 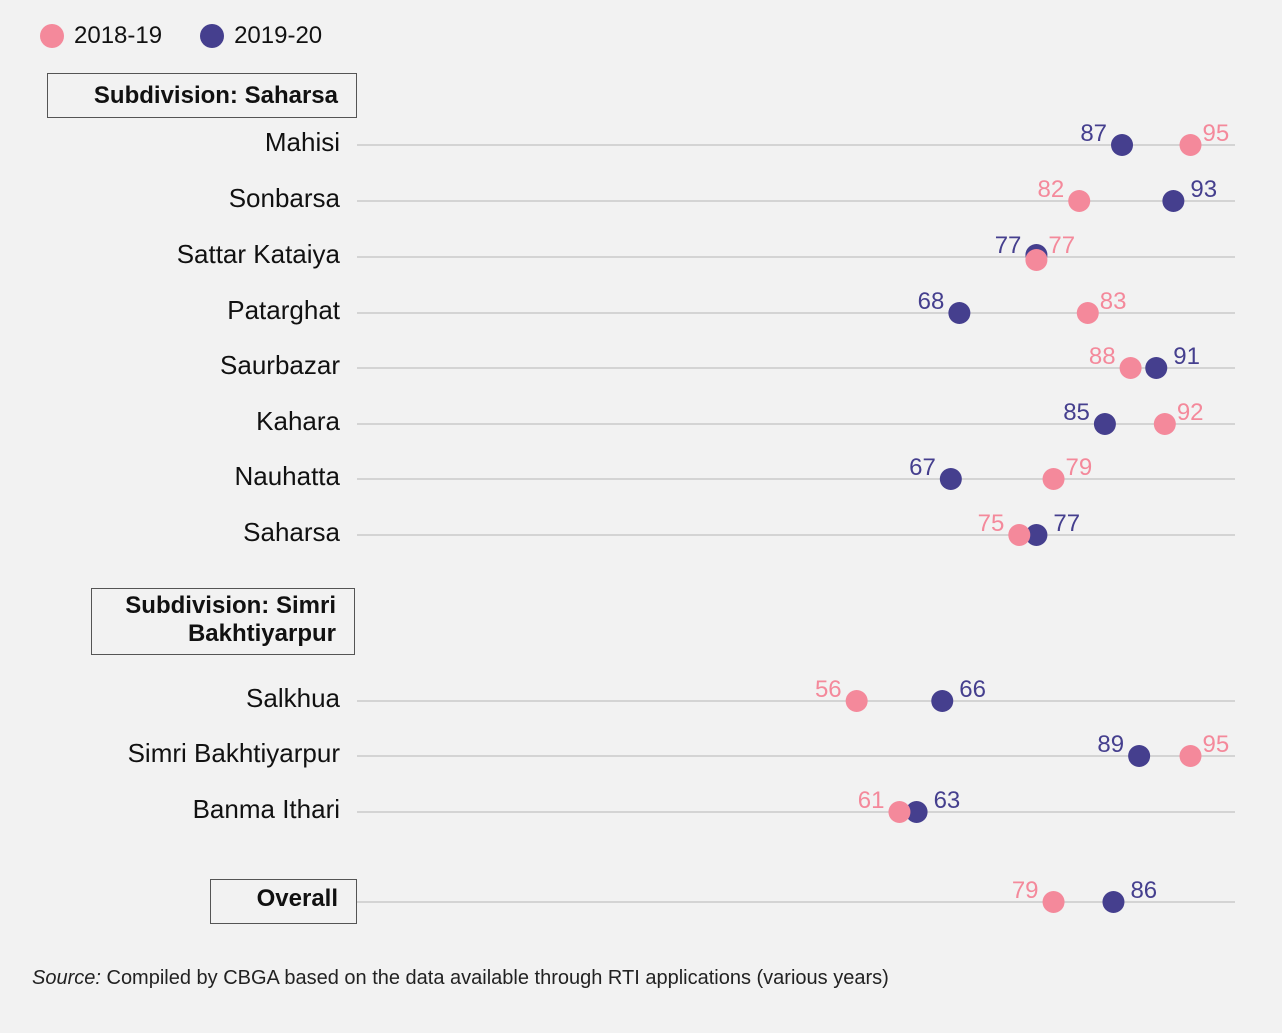 What do you see at coordinates (1139, 756) in the screenshot?
I see `point-2019-20-simri-bakhtiyarpur` at bounding box center [1139, 756].